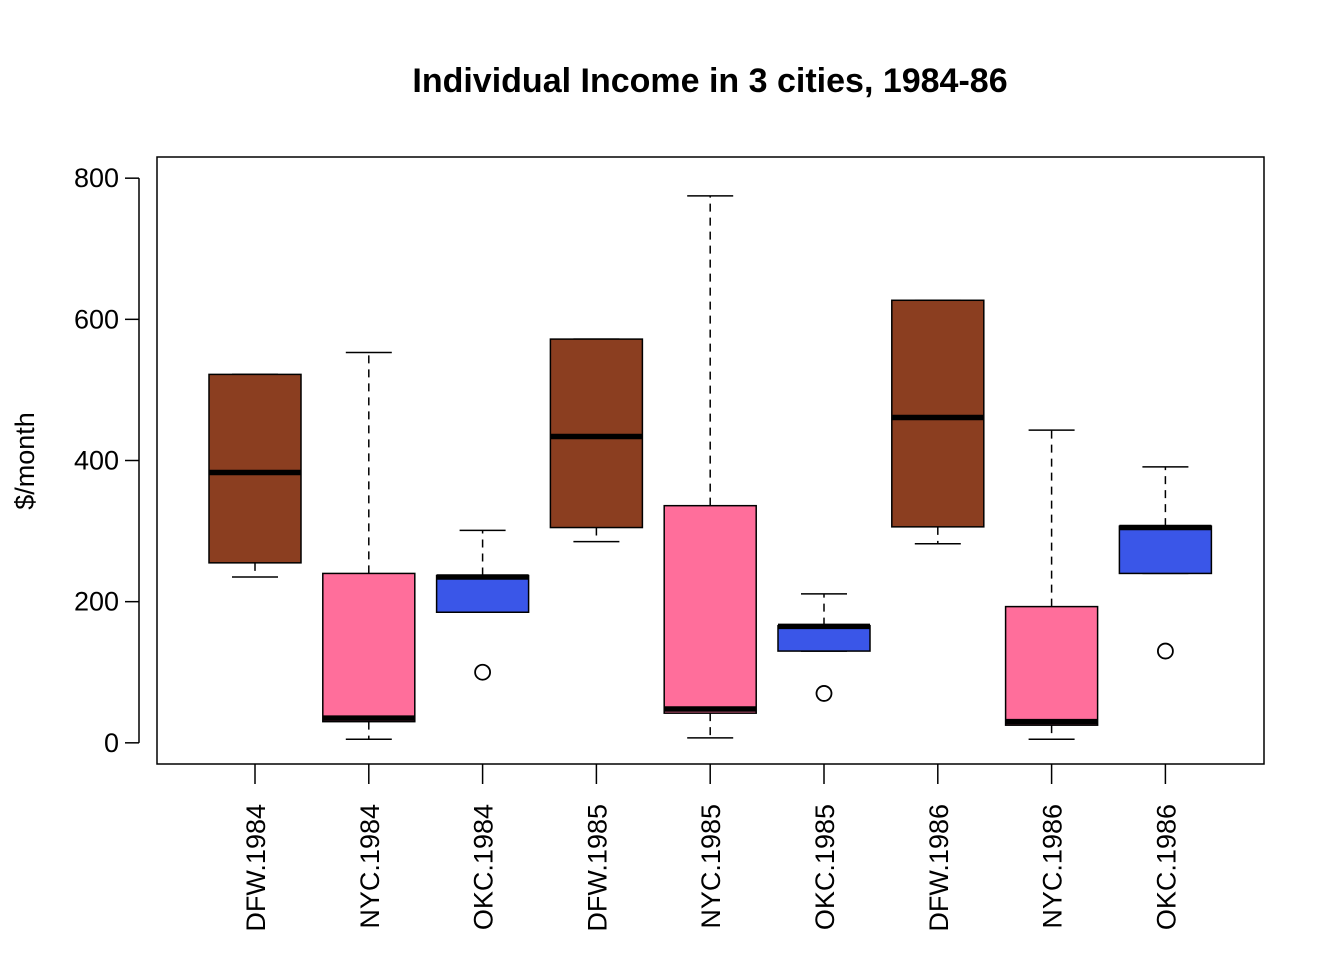 The image size is (1344, 960). Describe the element at coordinates (709, 81) in the screenshot. I see `chart-title: Individual Income in 3 cities, 1984-86` at that location.